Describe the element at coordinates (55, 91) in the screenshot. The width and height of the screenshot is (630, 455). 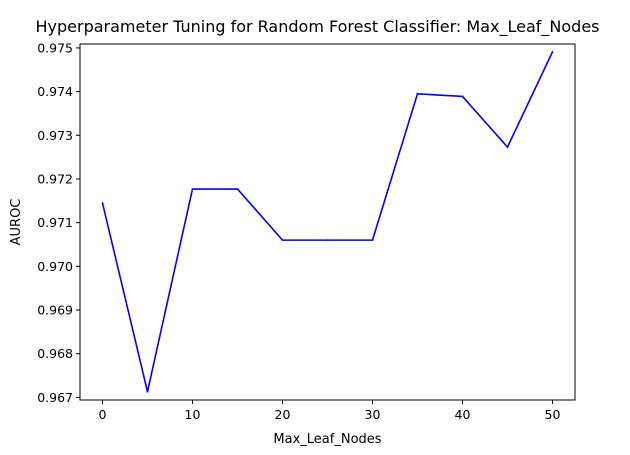
I see `y-tick-label: 0.974` at that location.